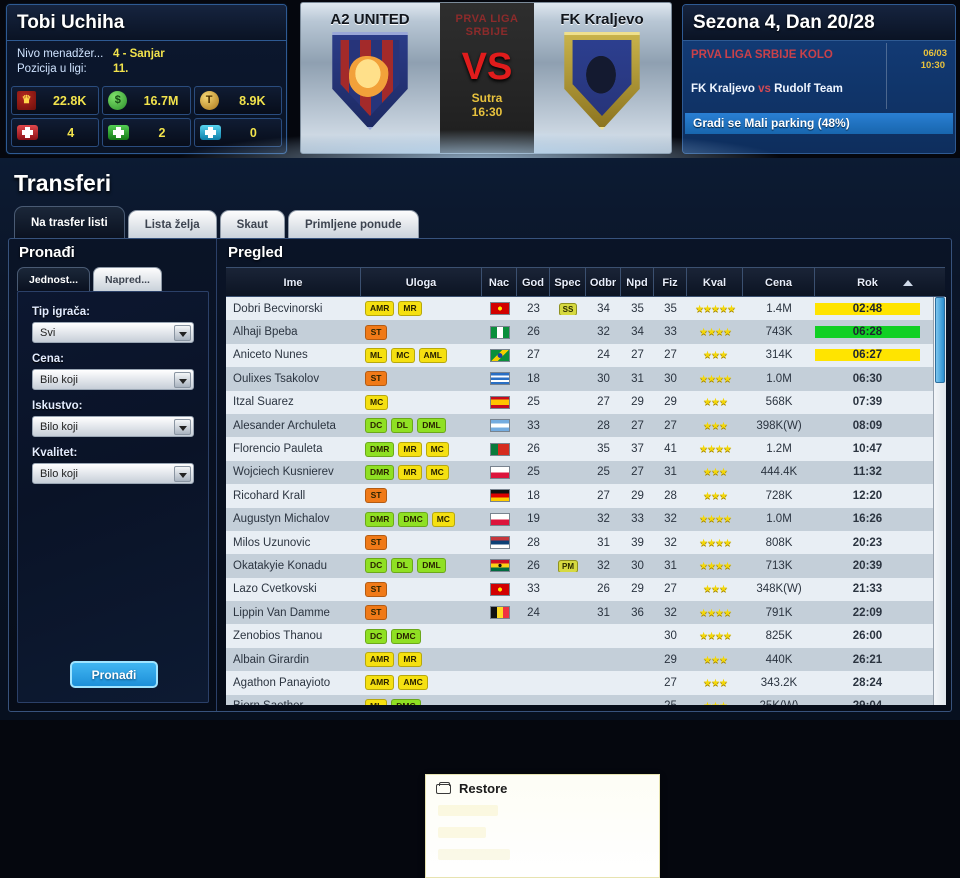 The image size is (960, 878). I want to click on player-attack: 31, so click(637, 378).